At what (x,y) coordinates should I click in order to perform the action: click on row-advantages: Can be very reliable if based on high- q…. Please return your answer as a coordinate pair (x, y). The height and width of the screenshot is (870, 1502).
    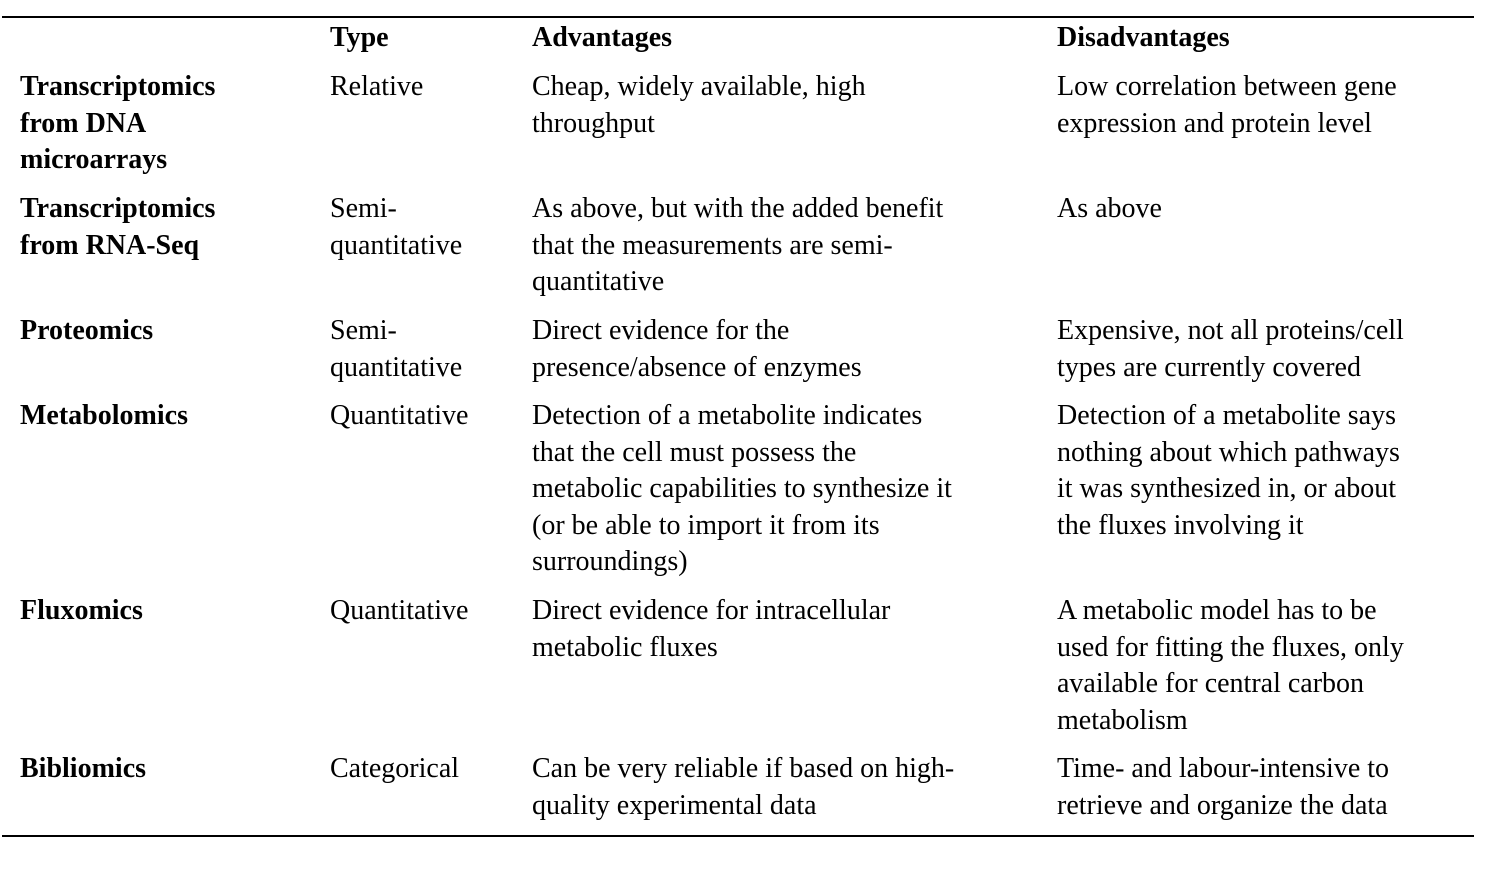
    Looking at the image, I should click on (743, 787).